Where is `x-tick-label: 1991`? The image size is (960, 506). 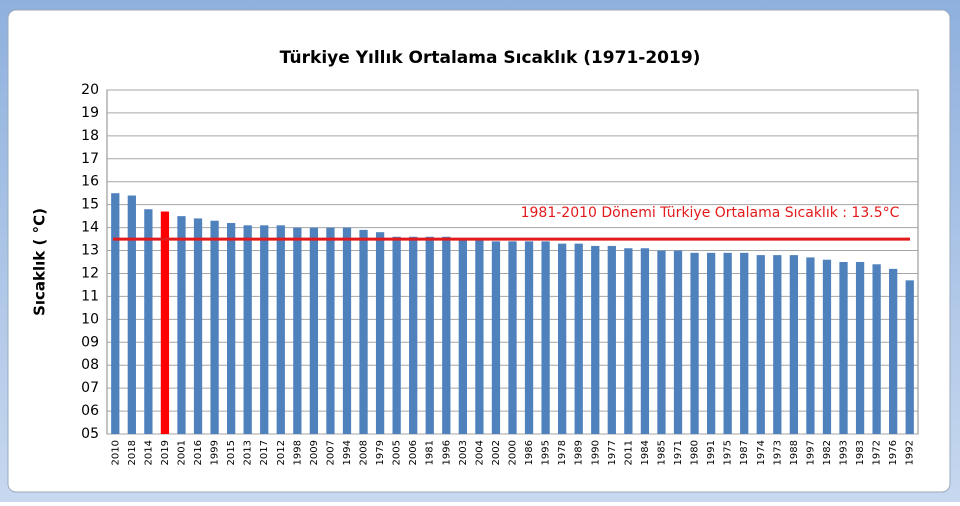 x-tick-label: 1991 is located at coordinates (711, 452).